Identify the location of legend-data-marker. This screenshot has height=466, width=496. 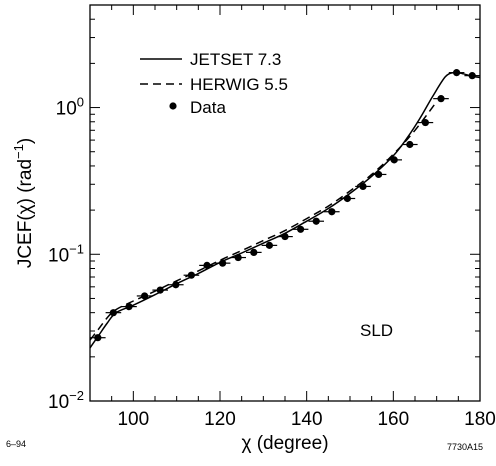
(173, 106).